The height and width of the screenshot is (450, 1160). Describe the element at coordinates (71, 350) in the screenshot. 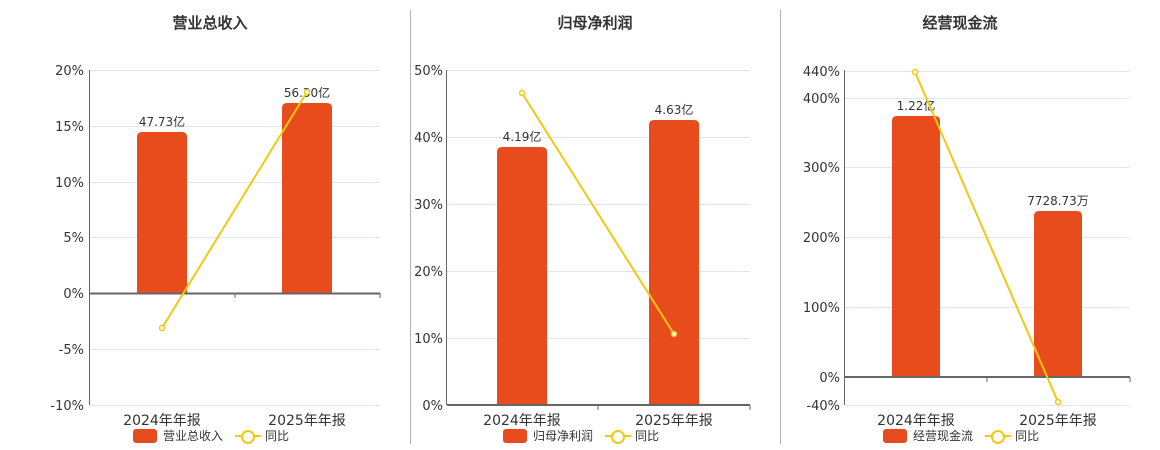

I see `y-tick: -5%` at that location.